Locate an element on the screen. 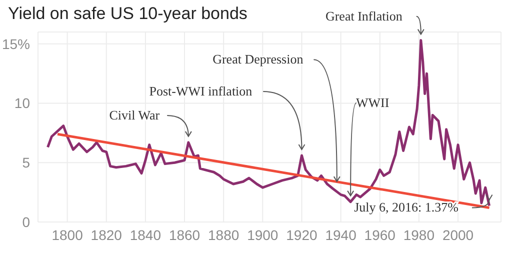 This screenshot has width=513, height=263. x-tick-label: 1940 is located at coordinates (341, 234).